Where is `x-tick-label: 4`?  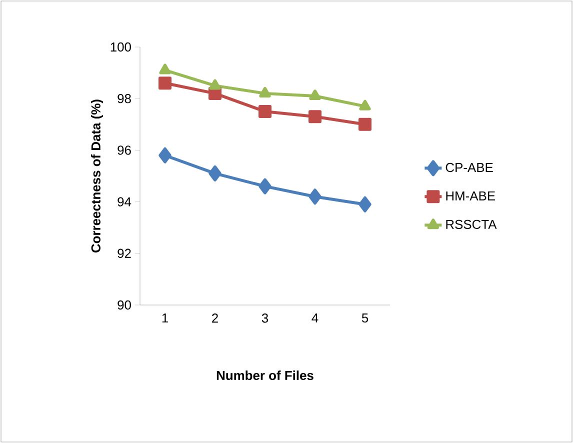 x-tick-label: 4 is located at coordinates (315, 318).